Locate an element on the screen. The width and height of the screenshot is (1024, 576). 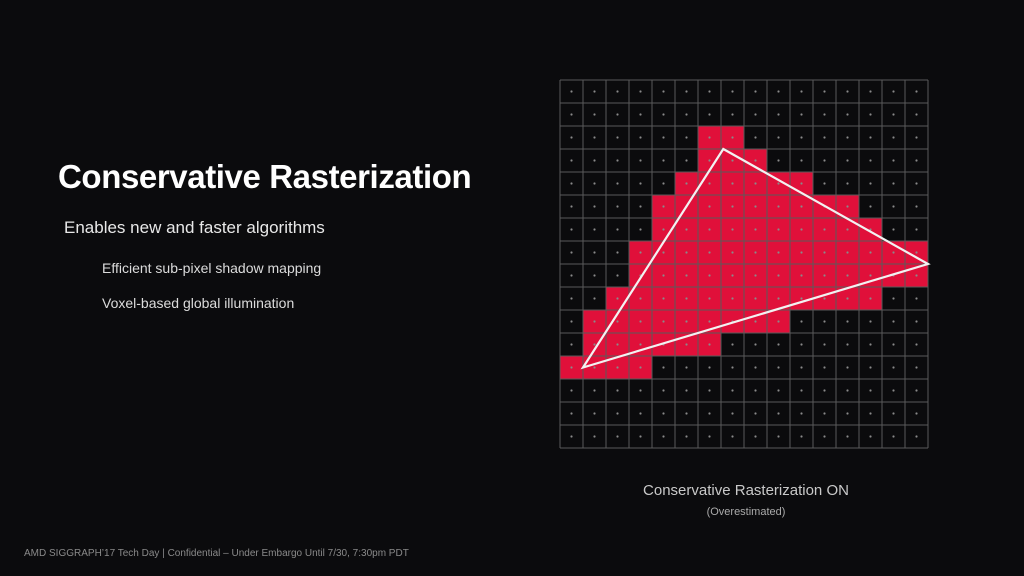
diagram-caption-sub: (Overestimated) is located at coordinates (746, 512).